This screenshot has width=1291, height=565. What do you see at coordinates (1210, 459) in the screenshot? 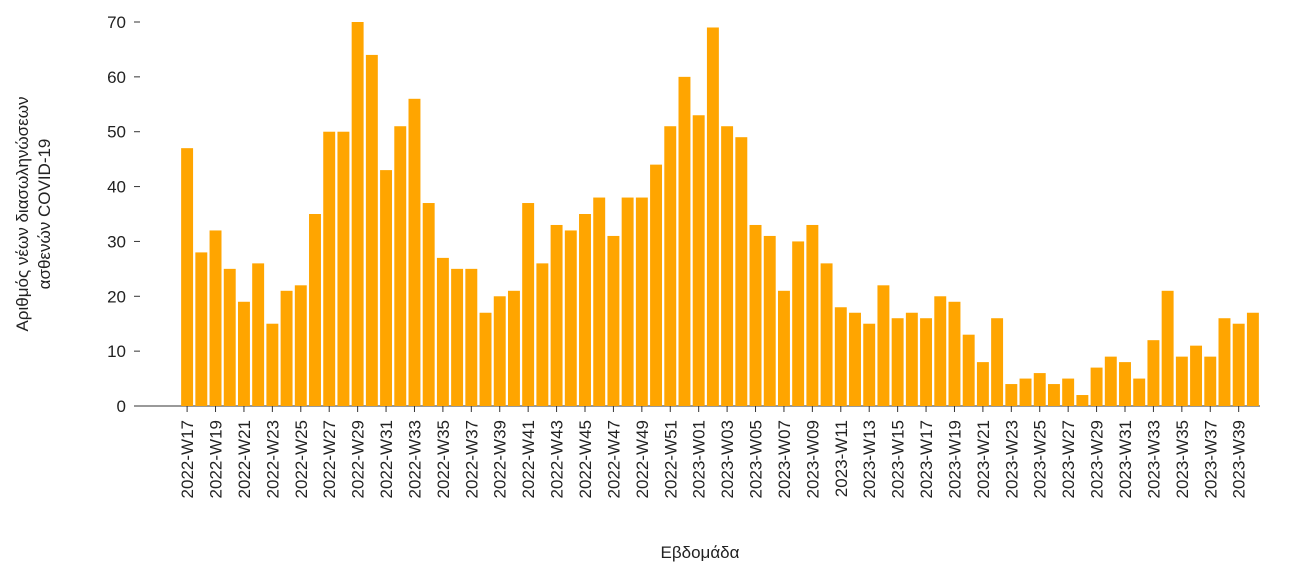
I see `x-tick-label: 2023-W37` at bounding box center [1210, 459].